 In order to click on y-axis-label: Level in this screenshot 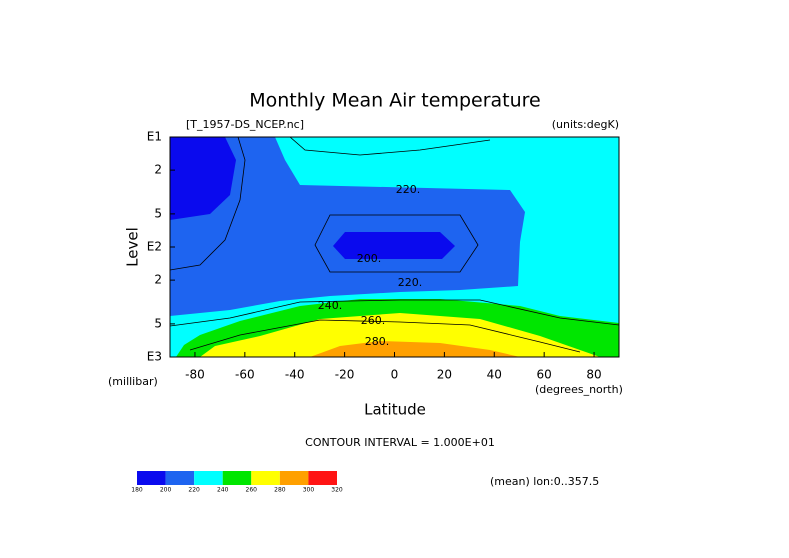, I will do `click(133, 247)`.